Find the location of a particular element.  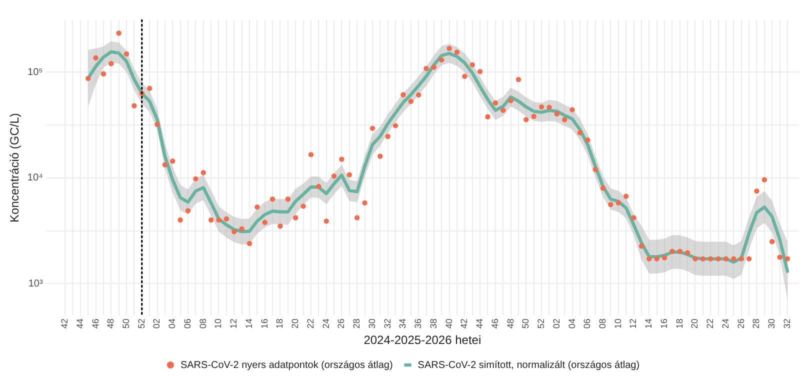

y-tick-label: 10⁵ is located at coordinates (35, 72).